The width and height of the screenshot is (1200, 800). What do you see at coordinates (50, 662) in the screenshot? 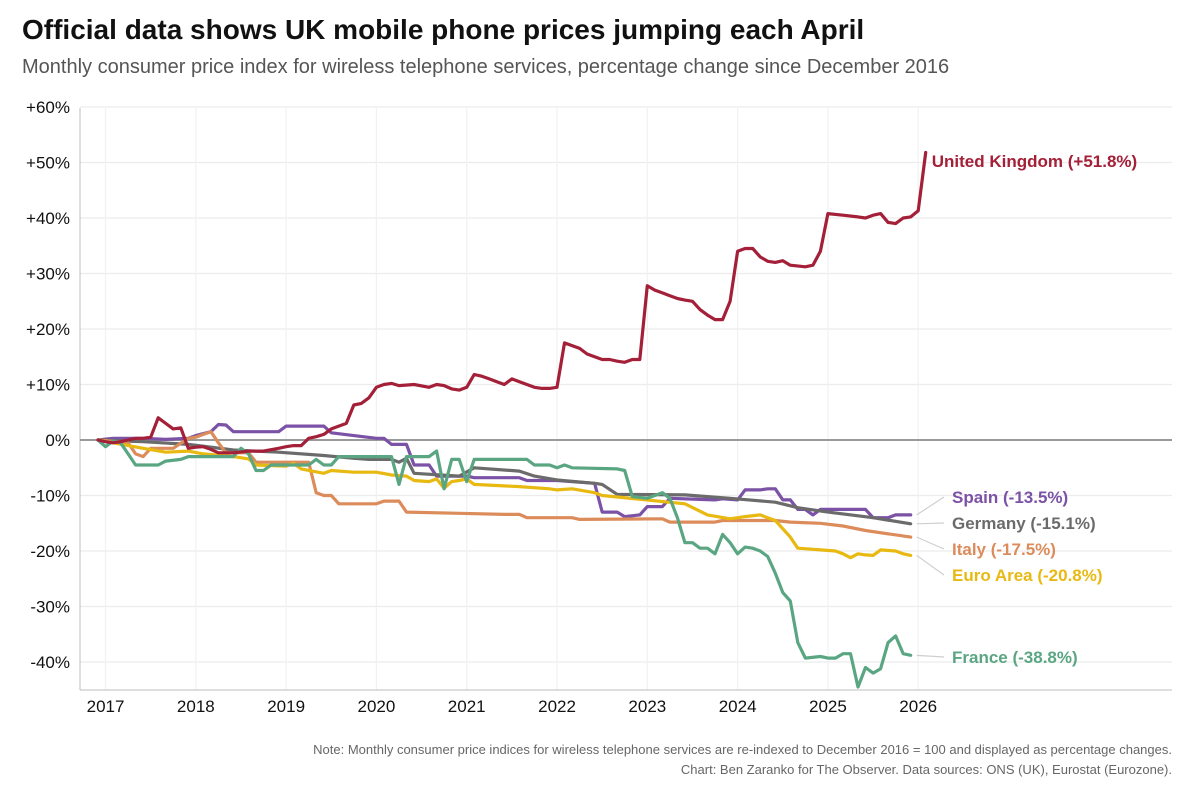
I see `y-tick-label: -40%` at bounding box center [50, 662].